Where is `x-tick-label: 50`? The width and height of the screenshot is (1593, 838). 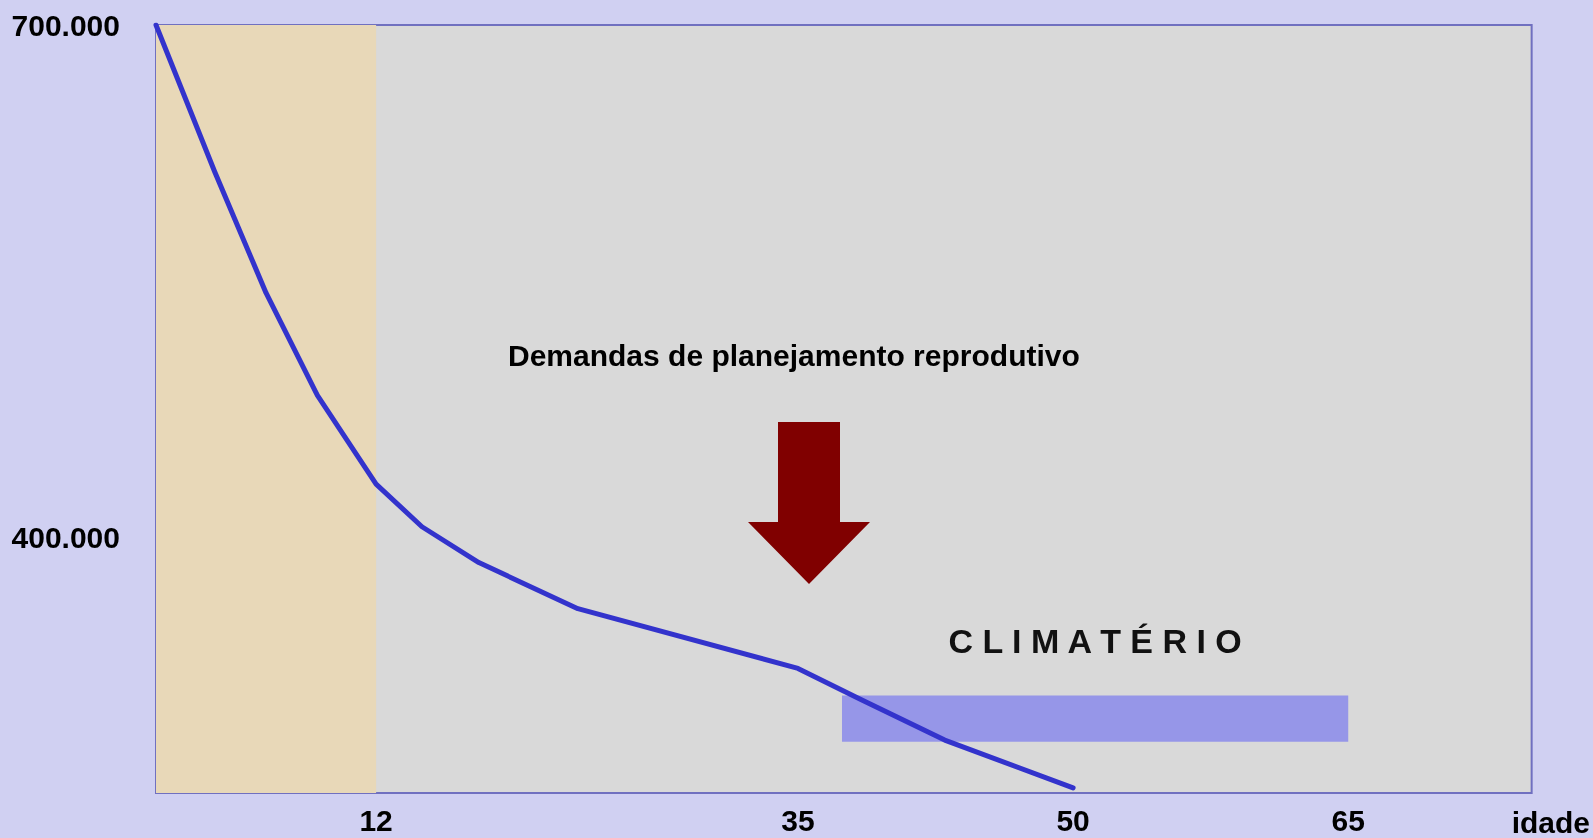
x-tick-label: 50 is located at coordinates (1073, 820).